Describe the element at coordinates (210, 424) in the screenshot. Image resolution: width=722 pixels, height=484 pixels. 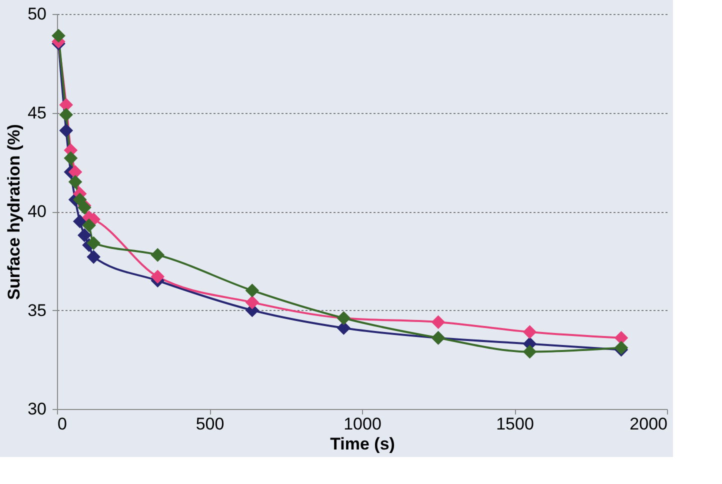
I see `x-tick-label: 500` at that location.